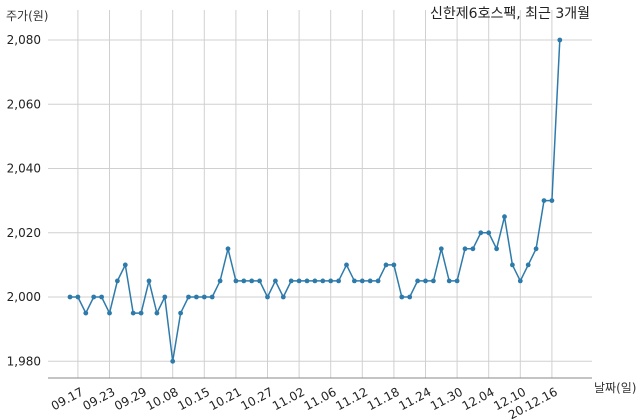 The image size is (640, 419). Describe the element at coordinates (415, 399) in the screenshot. I see `x-tick-label: 11.24` at that location.